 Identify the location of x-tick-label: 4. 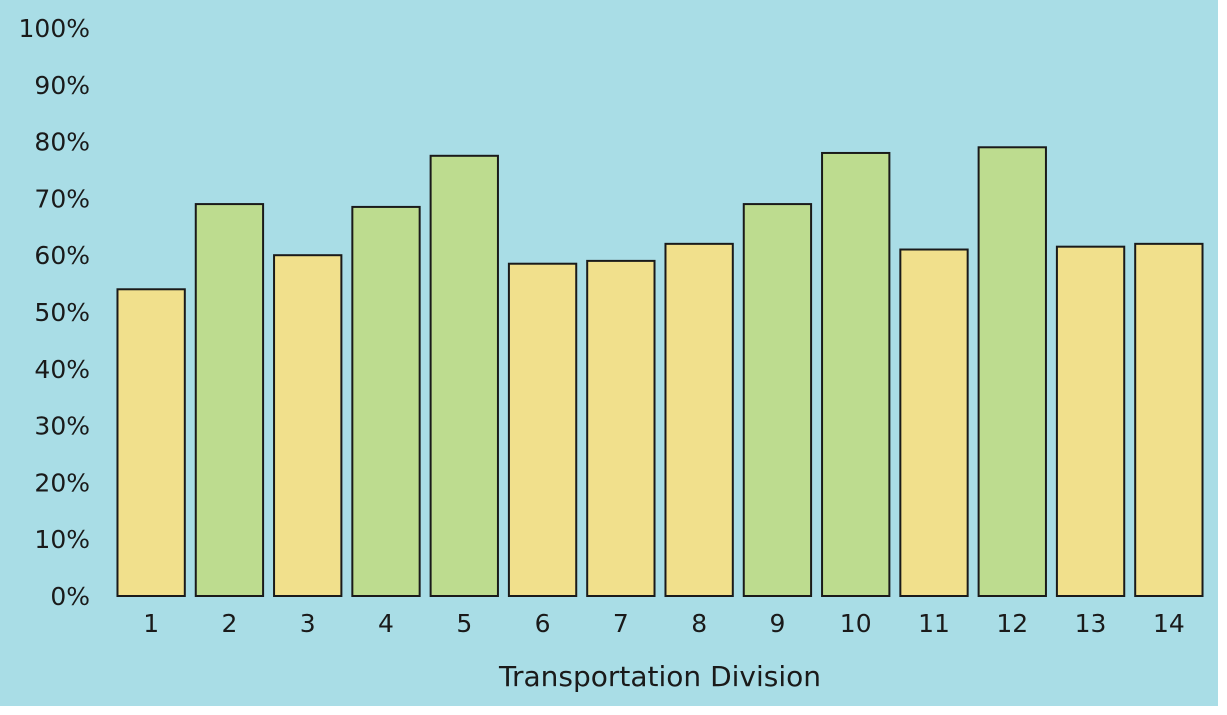
(386, 623).